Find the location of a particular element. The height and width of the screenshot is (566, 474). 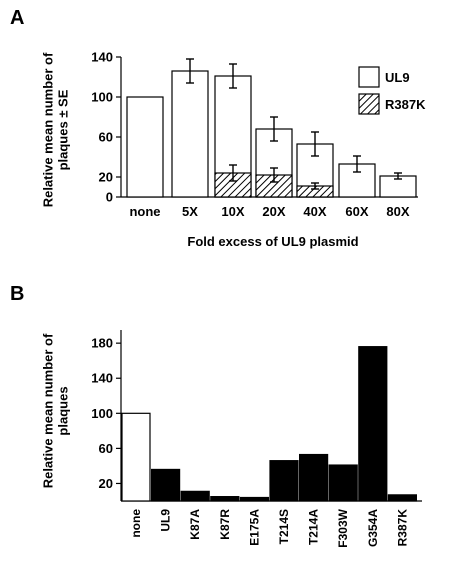

panel-b-y-axis-label: Relative mean number ofplaques is located at coordinates (56, 410).